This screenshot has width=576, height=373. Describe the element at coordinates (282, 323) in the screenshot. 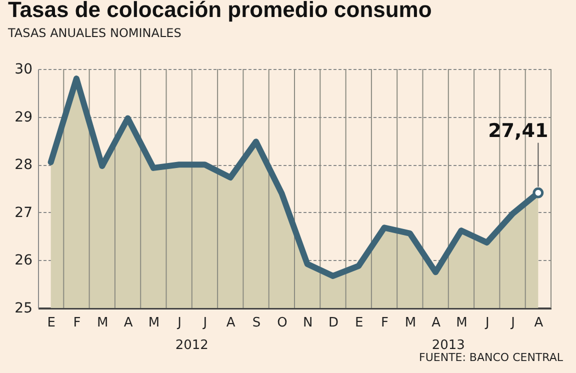

I see `x-tick-label: O` at that location.